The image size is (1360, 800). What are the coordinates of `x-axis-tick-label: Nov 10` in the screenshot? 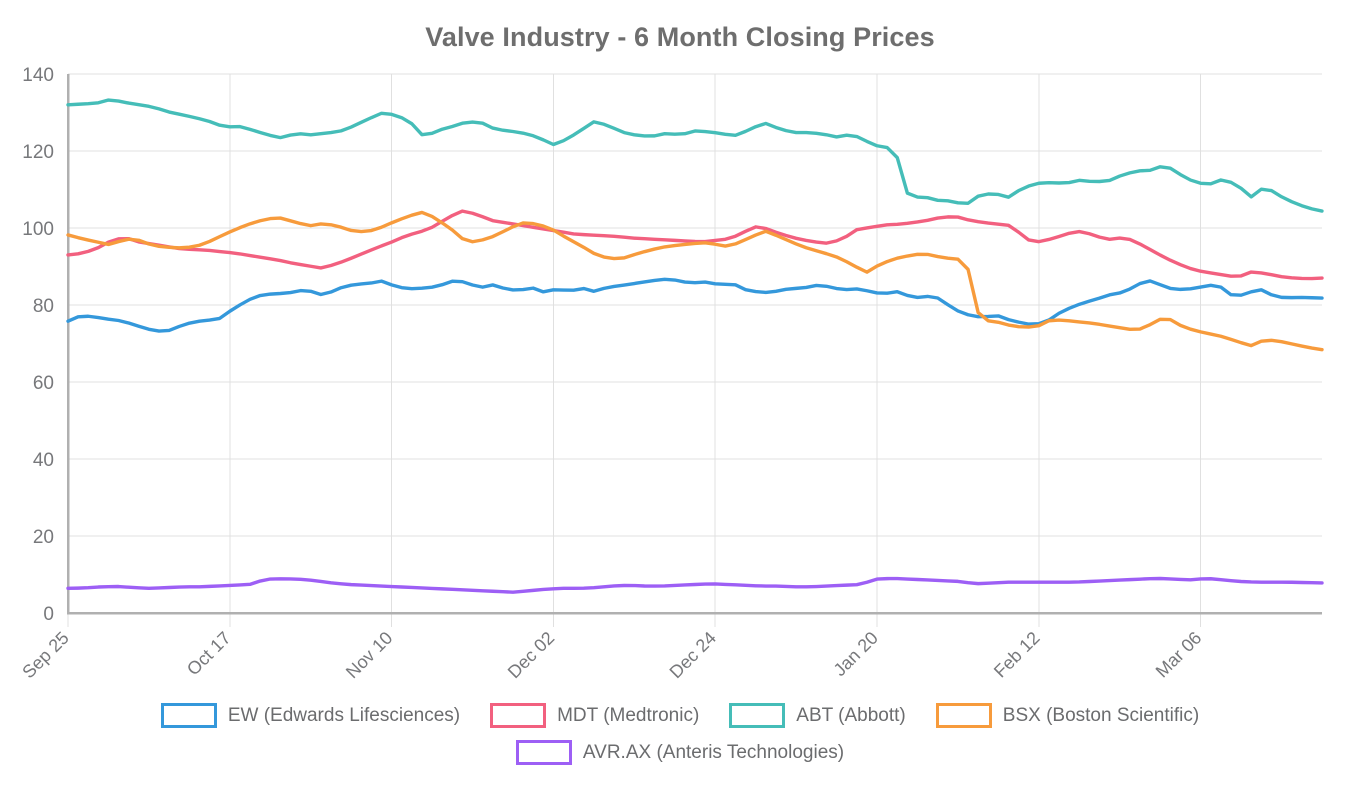 It's located at (369, 655).